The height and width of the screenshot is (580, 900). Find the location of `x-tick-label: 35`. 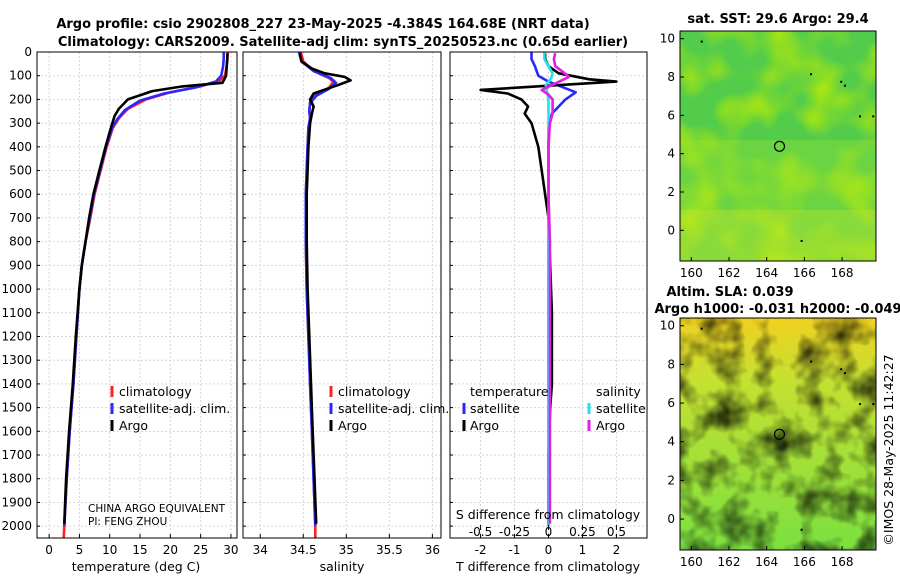

x-tick-label: 35 is located at coordinates (346, 550).